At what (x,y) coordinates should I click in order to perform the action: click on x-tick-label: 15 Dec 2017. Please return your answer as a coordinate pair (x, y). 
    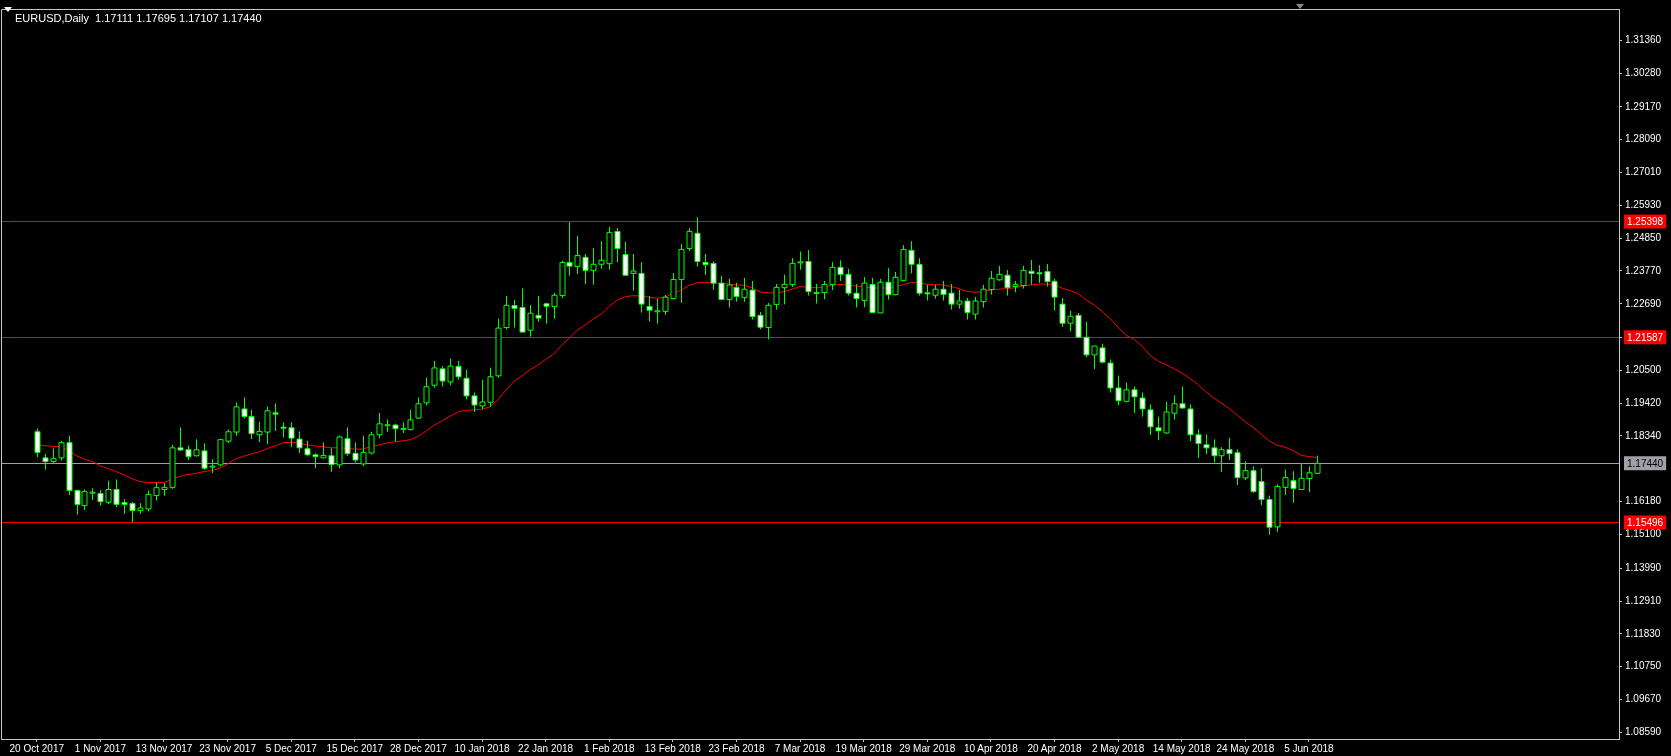
    Looking at the image, I should click on (355, 748).